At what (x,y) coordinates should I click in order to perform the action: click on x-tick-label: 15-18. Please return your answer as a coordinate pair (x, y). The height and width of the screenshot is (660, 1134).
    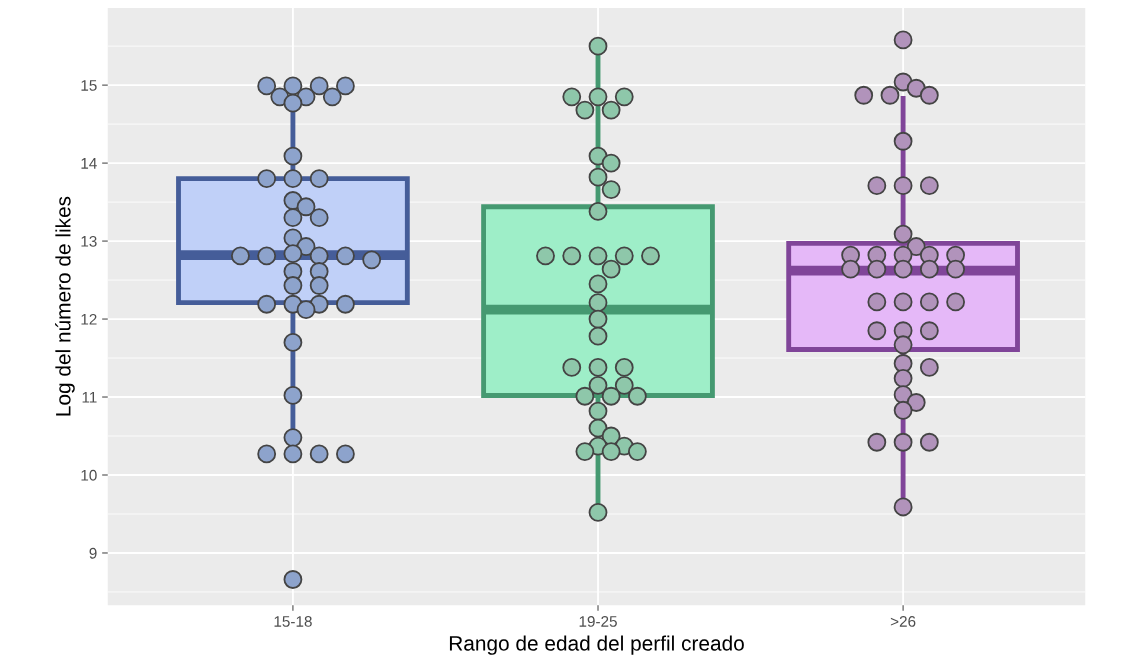
    Looking at the image, I should click on (293, 621).